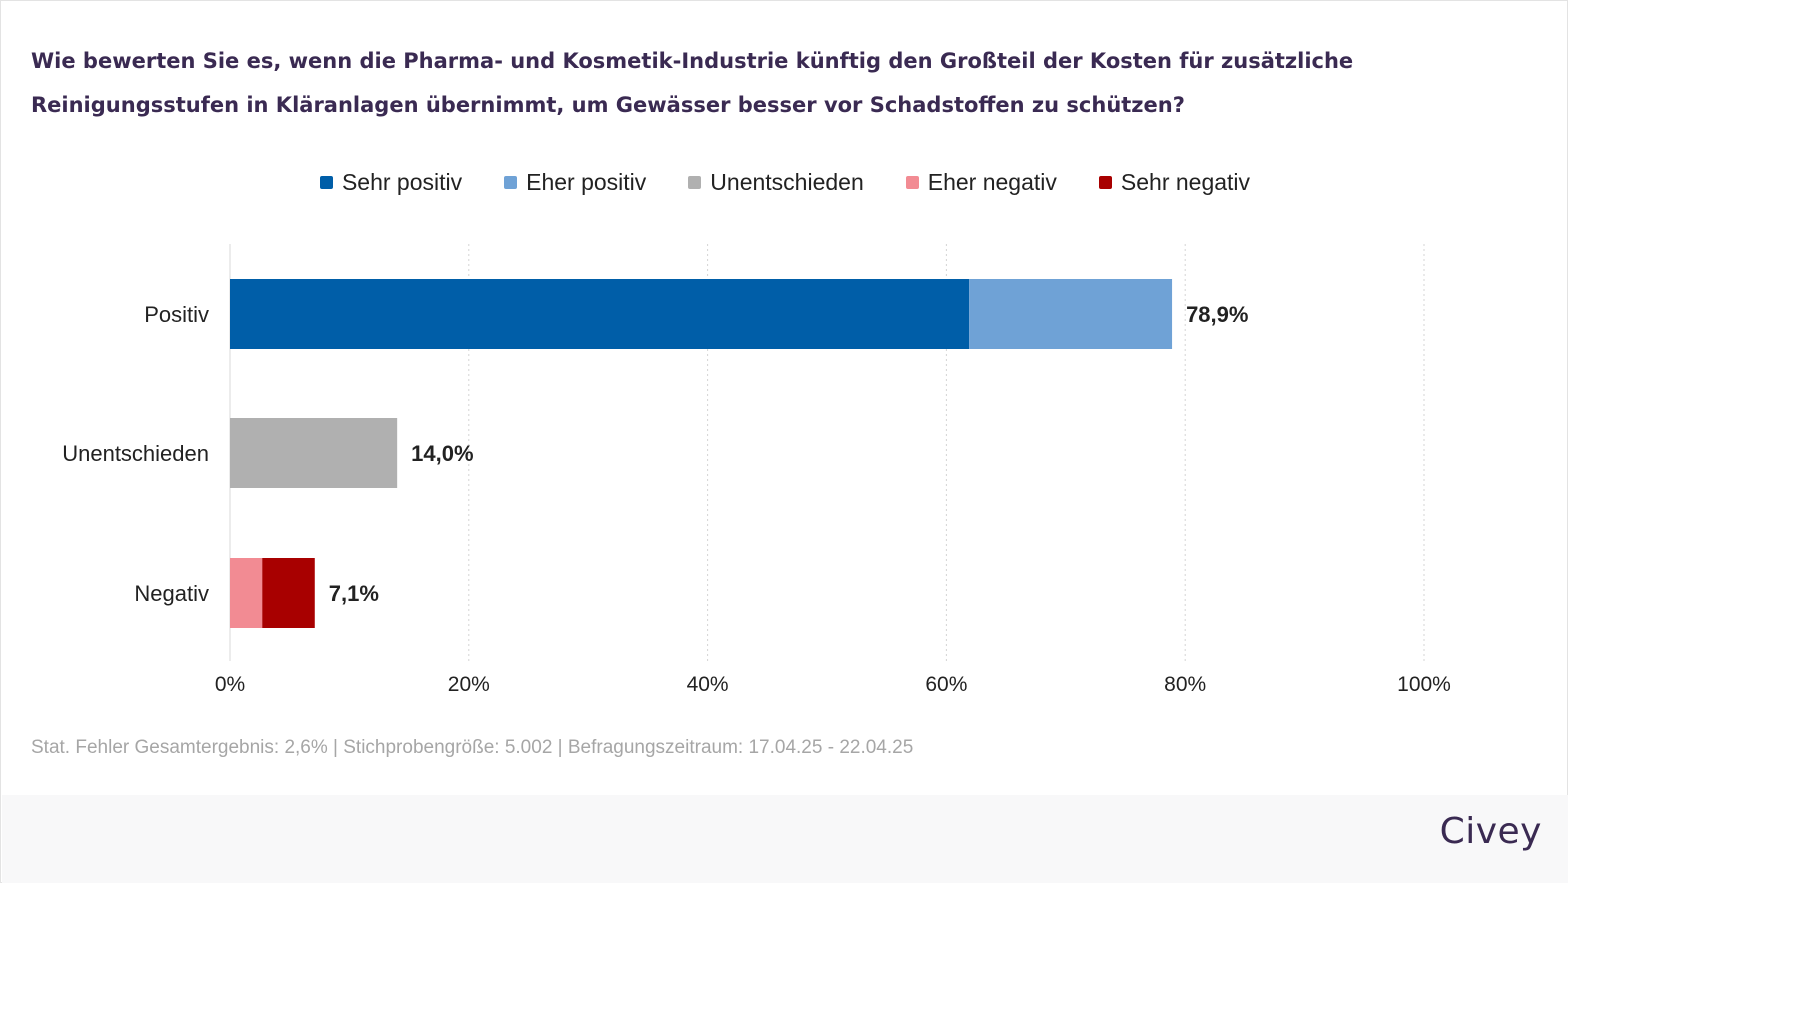 Image resolution: width=1798 pixels, height=1012 pixels. Describe the element at coordinates (1105, 182) in the screenshot. I see `legend-swatch-sehr-negativ` at that location.